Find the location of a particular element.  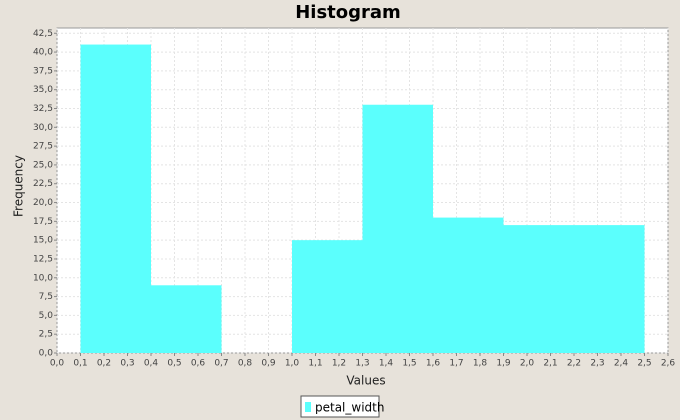

x-tick-label: 0,5 is located at coordinates (174, 364).